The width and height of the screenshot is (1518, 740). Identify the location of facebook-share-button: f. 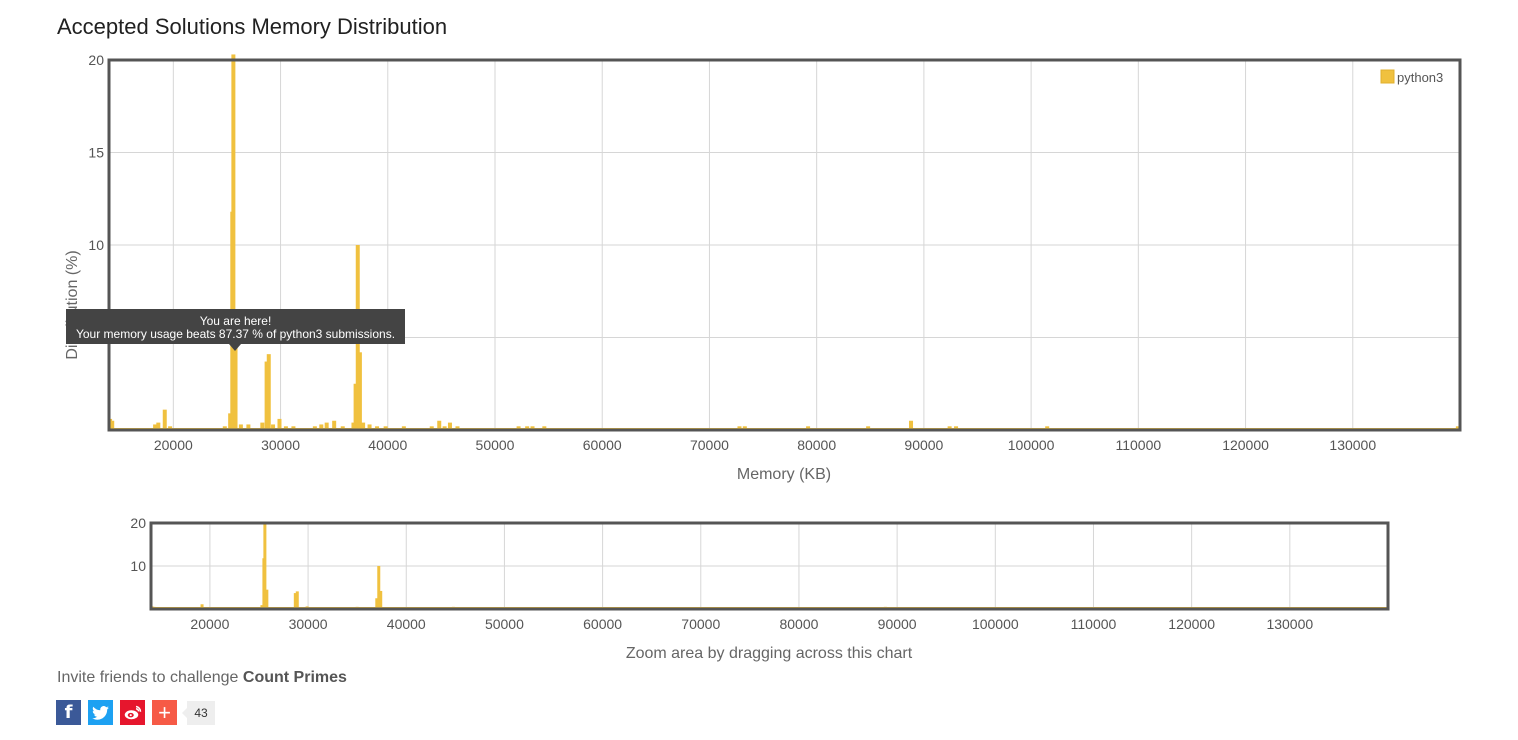
(68, 712).